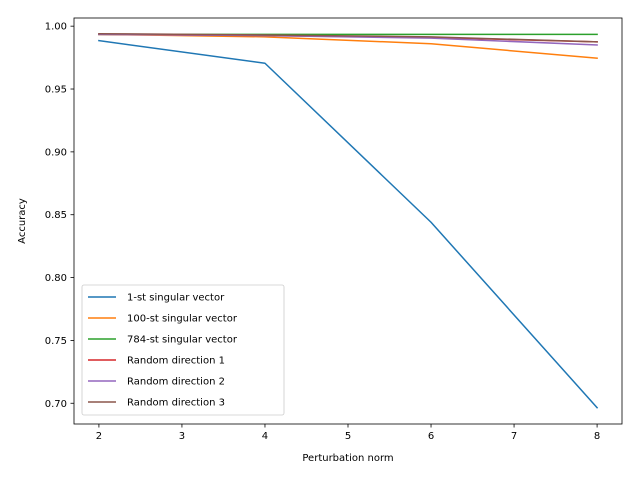 This screenshot has width=640, height=480. What do you see at coordinates (347, 458) in the screenshot?
I see `x-axis-label: Perturbation norm` at bounding box center [347, 458].